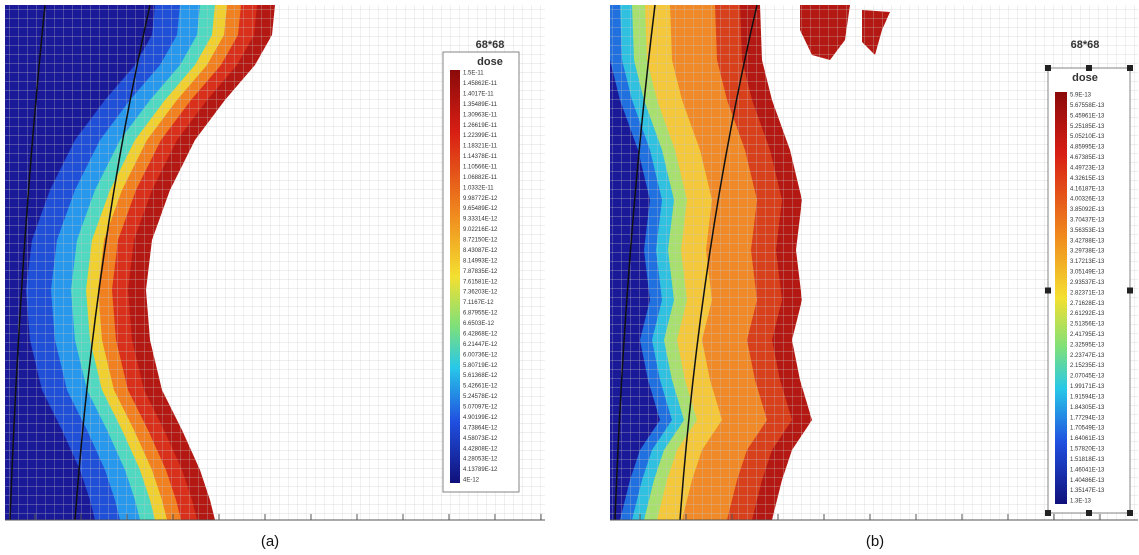 The height and width of the screenshot is (555, 1139). Describe the element at coordinates (1087, 221) in the screenshot. I see `legend-label: 3.70437E-13` at that location.